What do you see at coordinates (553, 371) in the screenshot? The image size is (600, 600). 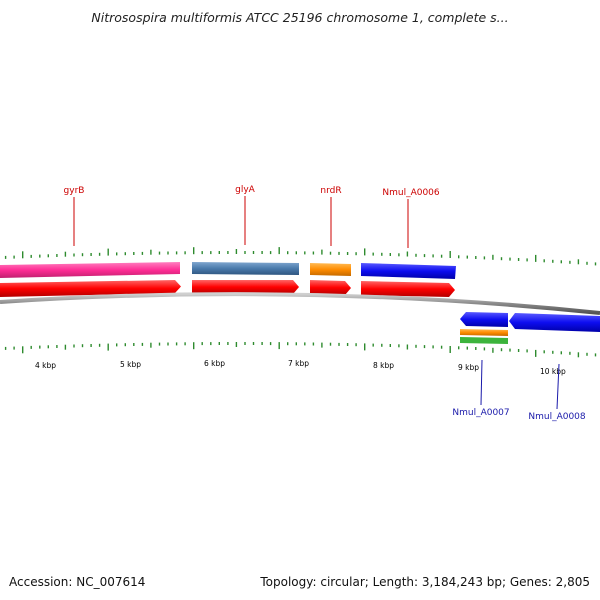 I see `scale-label: 10 kbp` at bounding box center [553, 371].